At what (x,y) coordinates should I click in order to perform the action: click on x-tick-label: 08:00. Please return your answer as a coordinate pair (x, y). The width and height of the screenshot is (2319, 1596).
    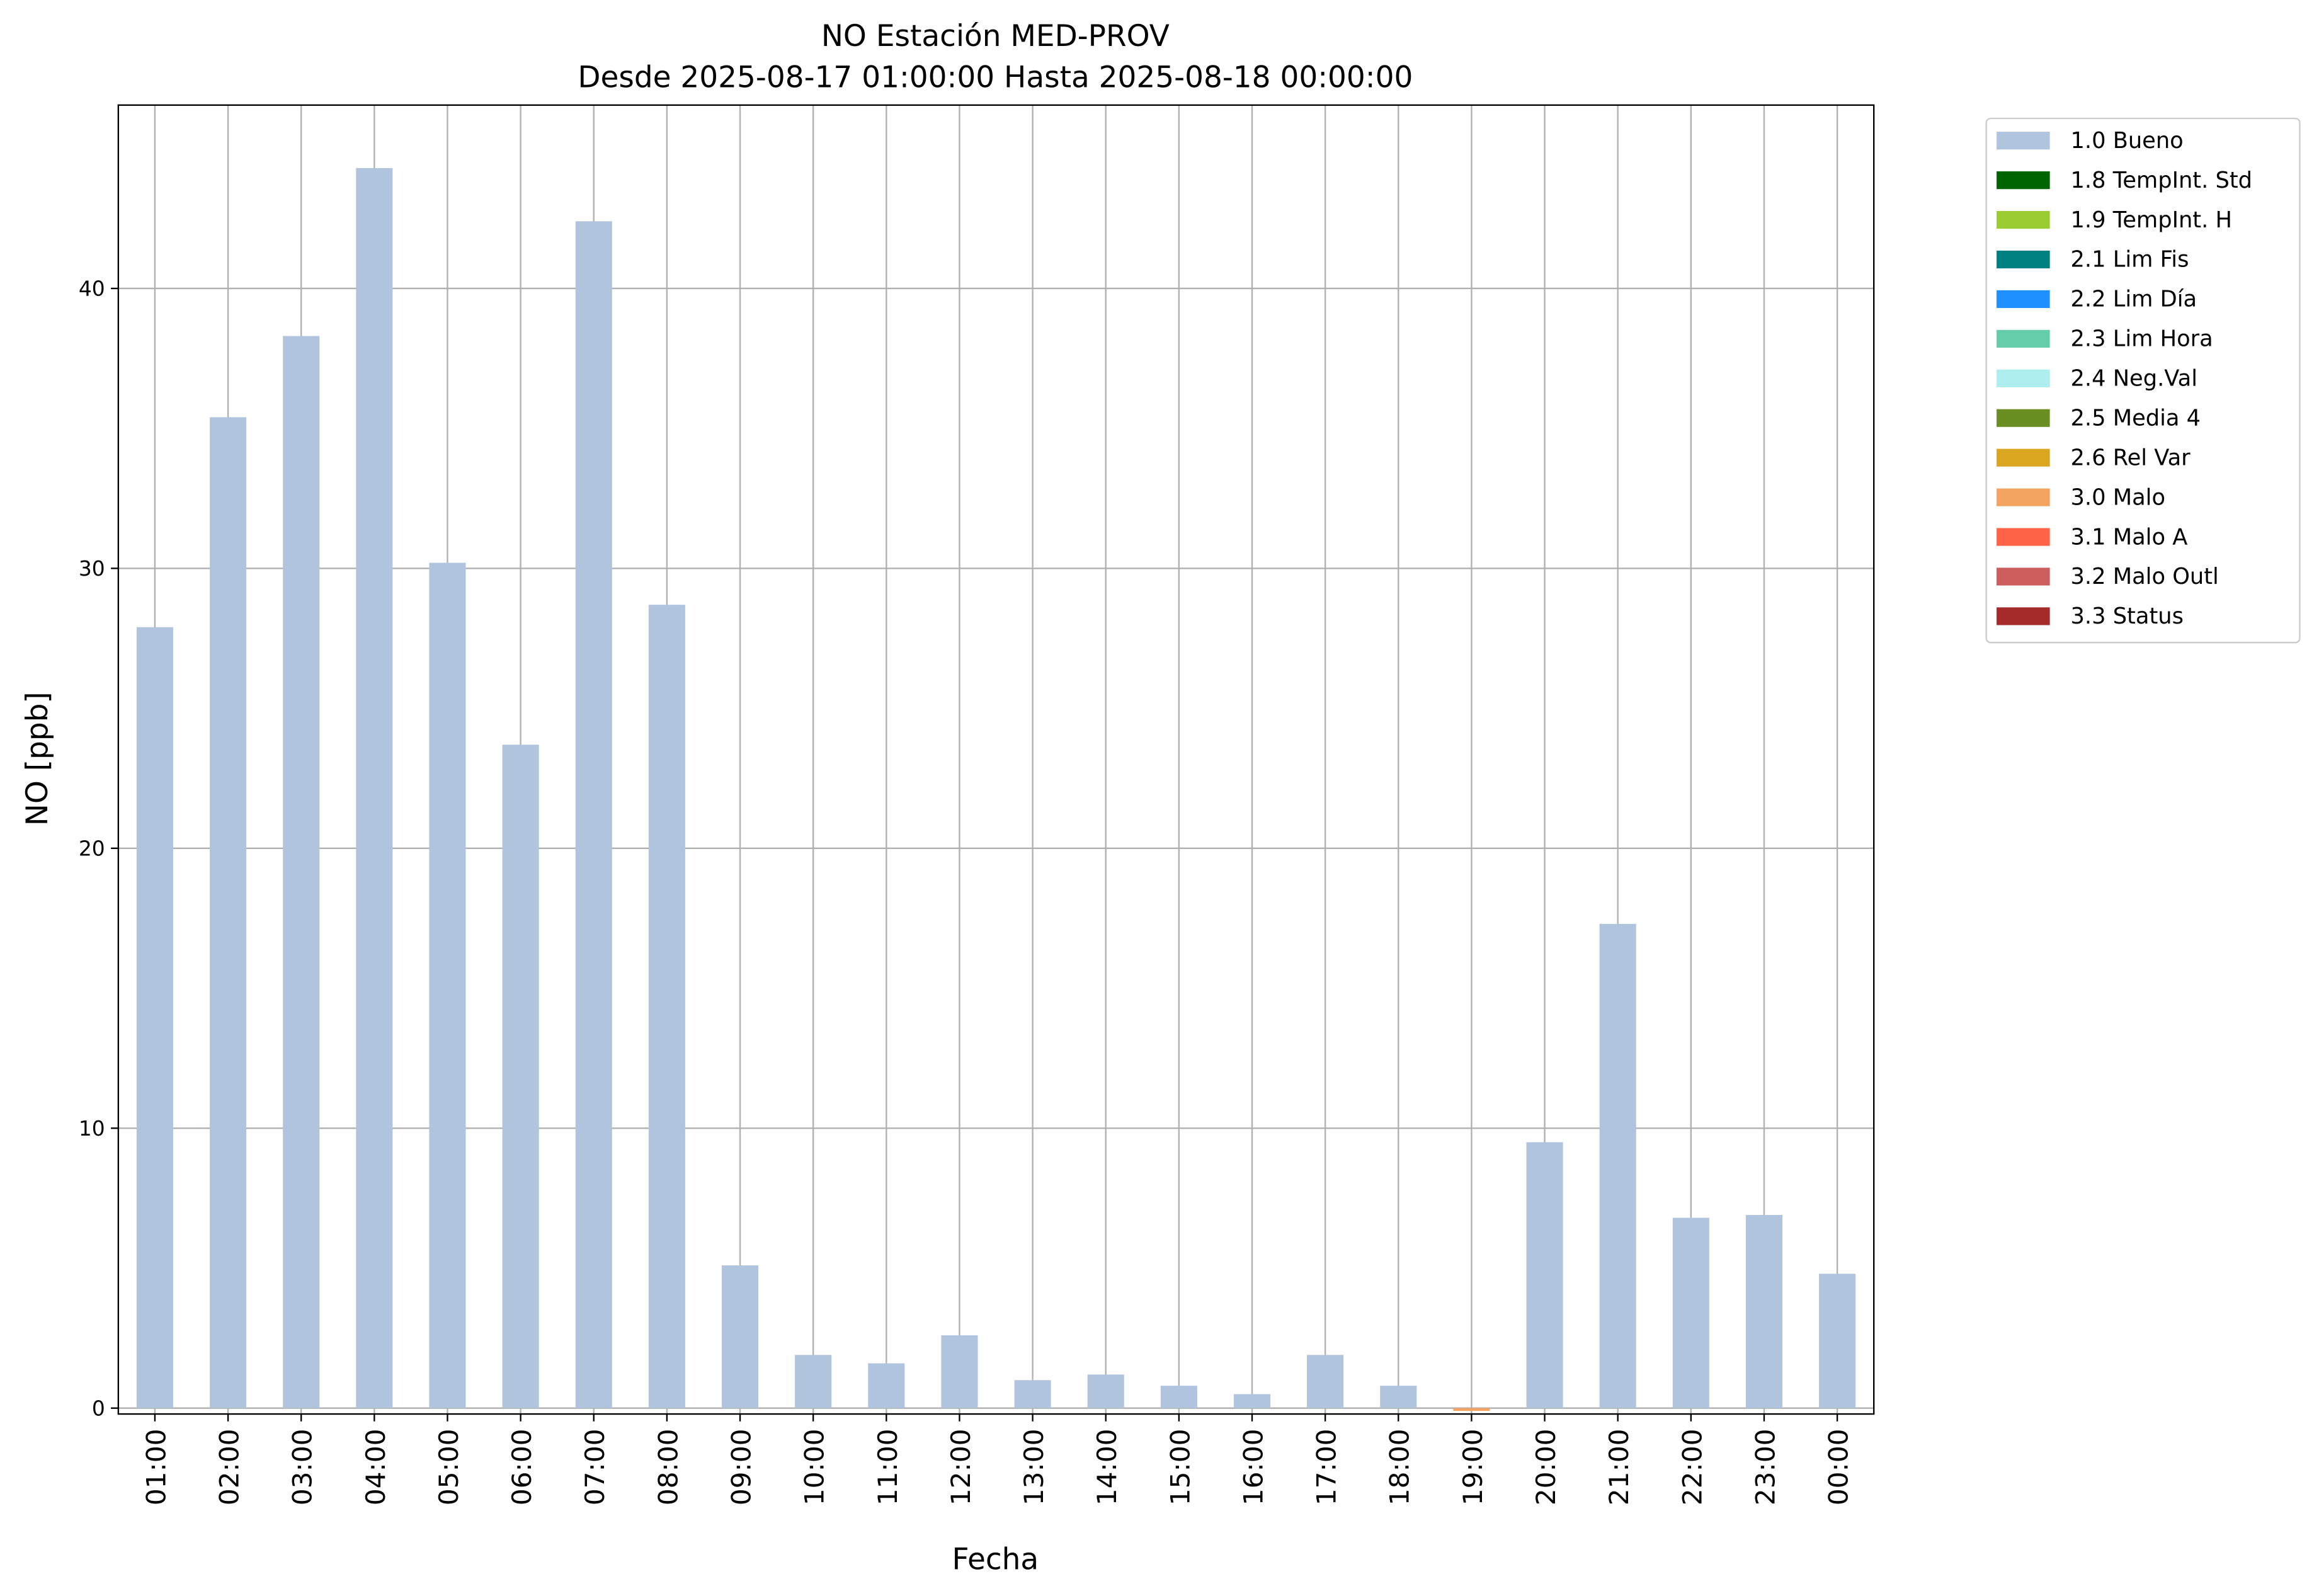
    Looking at the image, I should click on (667, 1467).